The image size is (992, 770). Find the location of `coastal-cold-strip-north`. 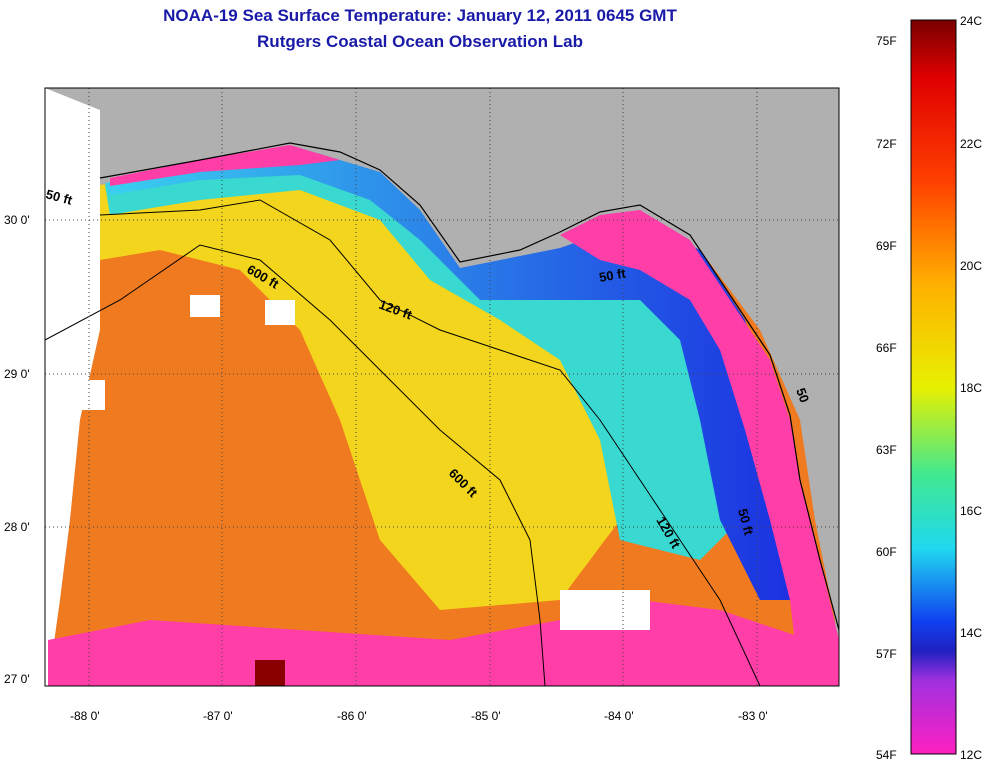

coastal-cold-strip-north is located at coordinates (225, 165).